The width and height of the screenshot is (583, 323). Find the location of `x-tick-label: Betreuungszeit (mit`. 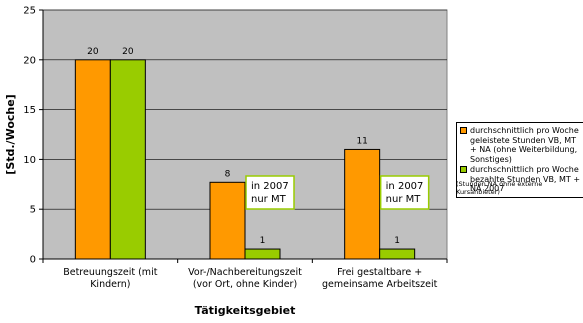

x-tick-label: Betreuungszeit (mit is located at coordinates (110, 272).